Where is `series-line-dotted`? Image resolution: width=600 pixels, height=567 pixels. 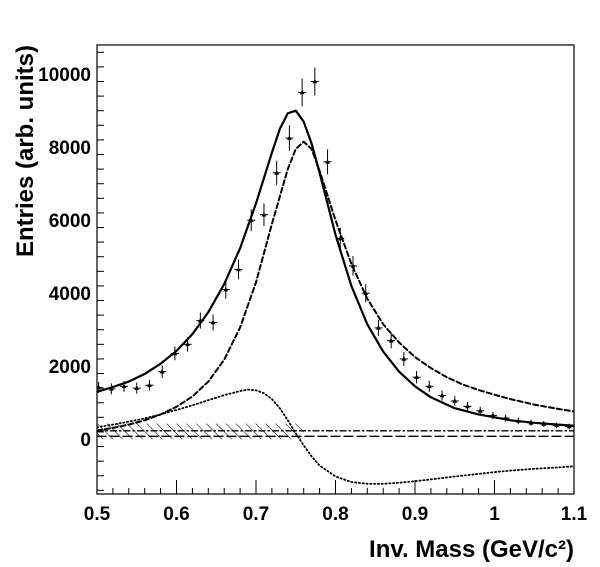 series-line-dotted is located at coordinates (335, 436).